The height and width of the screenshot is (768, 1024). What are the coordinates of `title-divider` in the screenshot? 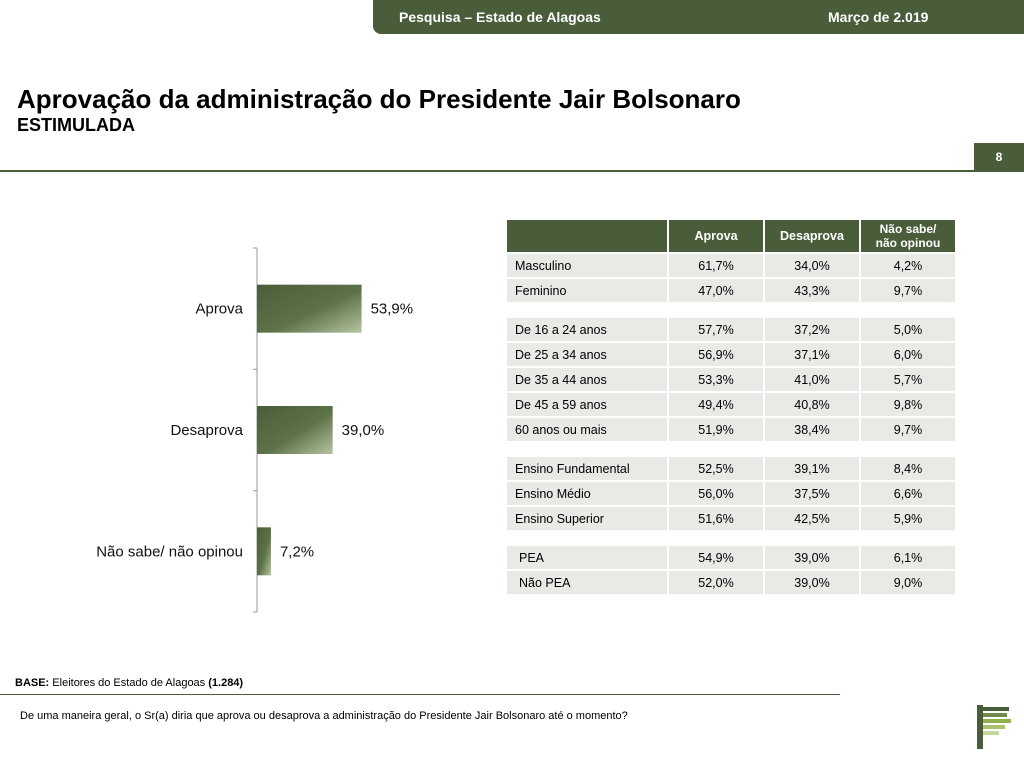 It's located at (512, 171).